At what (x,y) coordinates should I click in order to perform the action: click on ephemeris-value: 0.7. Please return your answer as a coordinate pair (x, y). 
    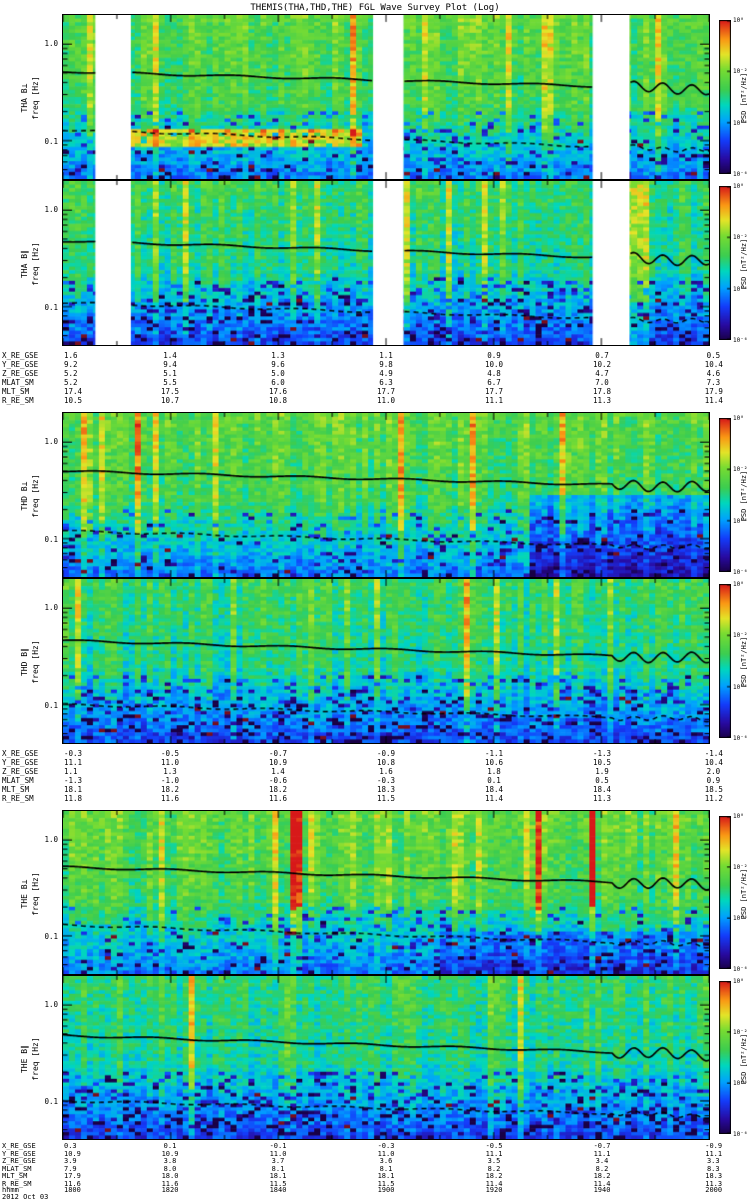
    Looking at the image, I should click on (602, 355).